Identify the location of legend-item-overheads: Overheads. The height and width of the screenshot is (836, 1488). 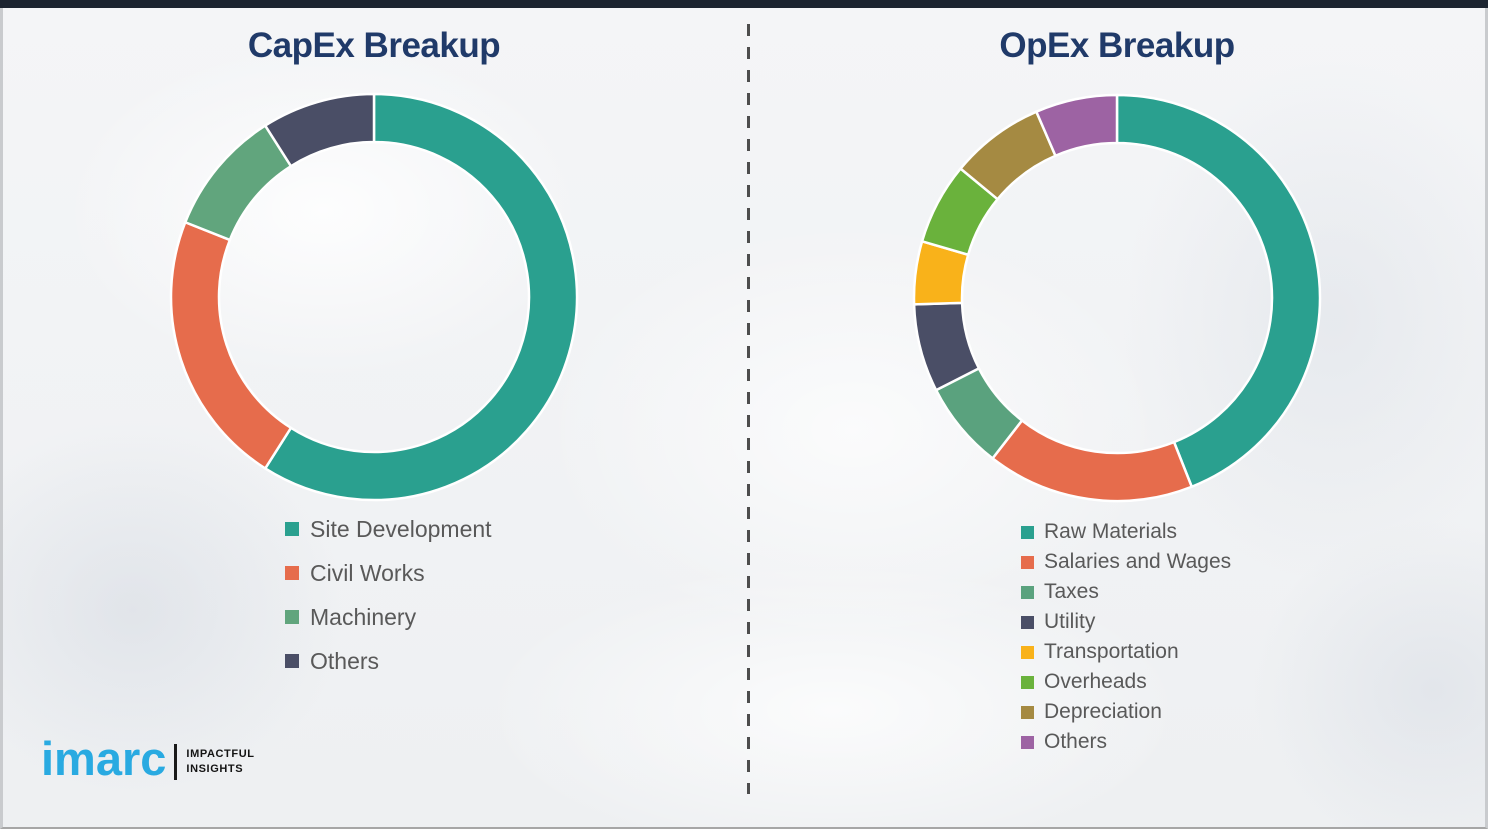
(1126, 682).